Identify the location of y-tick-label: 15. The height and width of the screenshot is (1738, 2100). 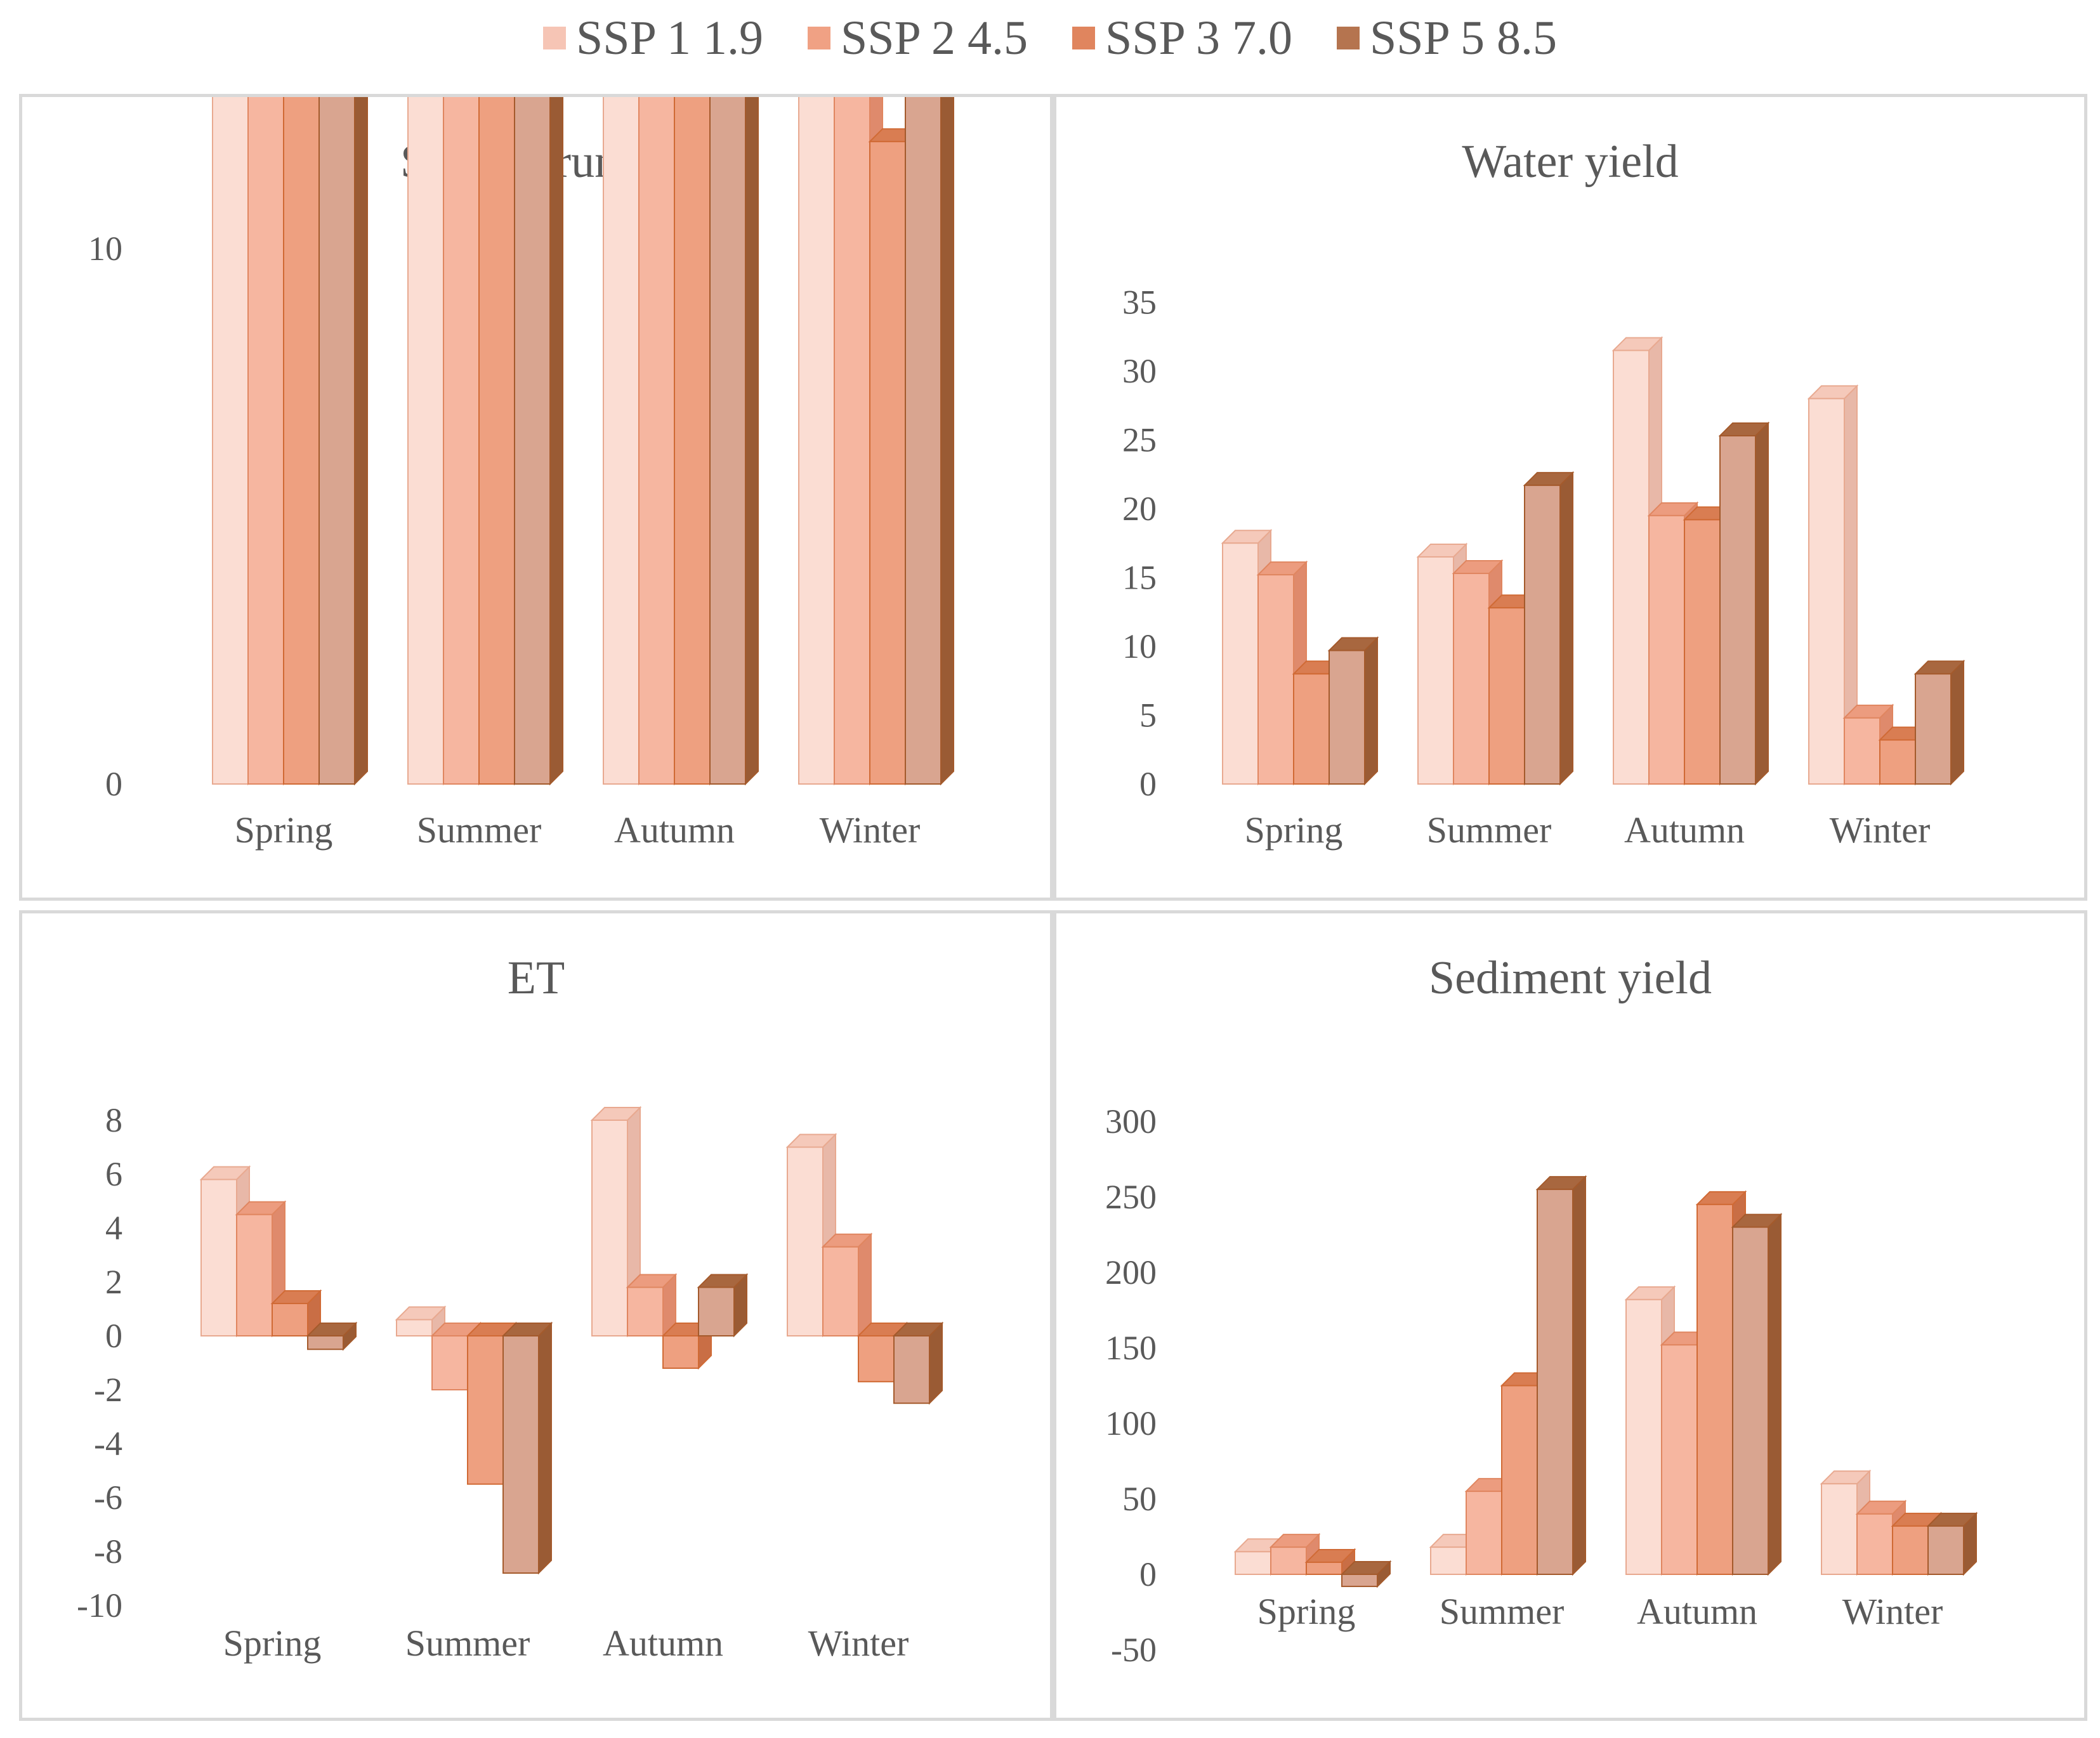
(1139, 578).